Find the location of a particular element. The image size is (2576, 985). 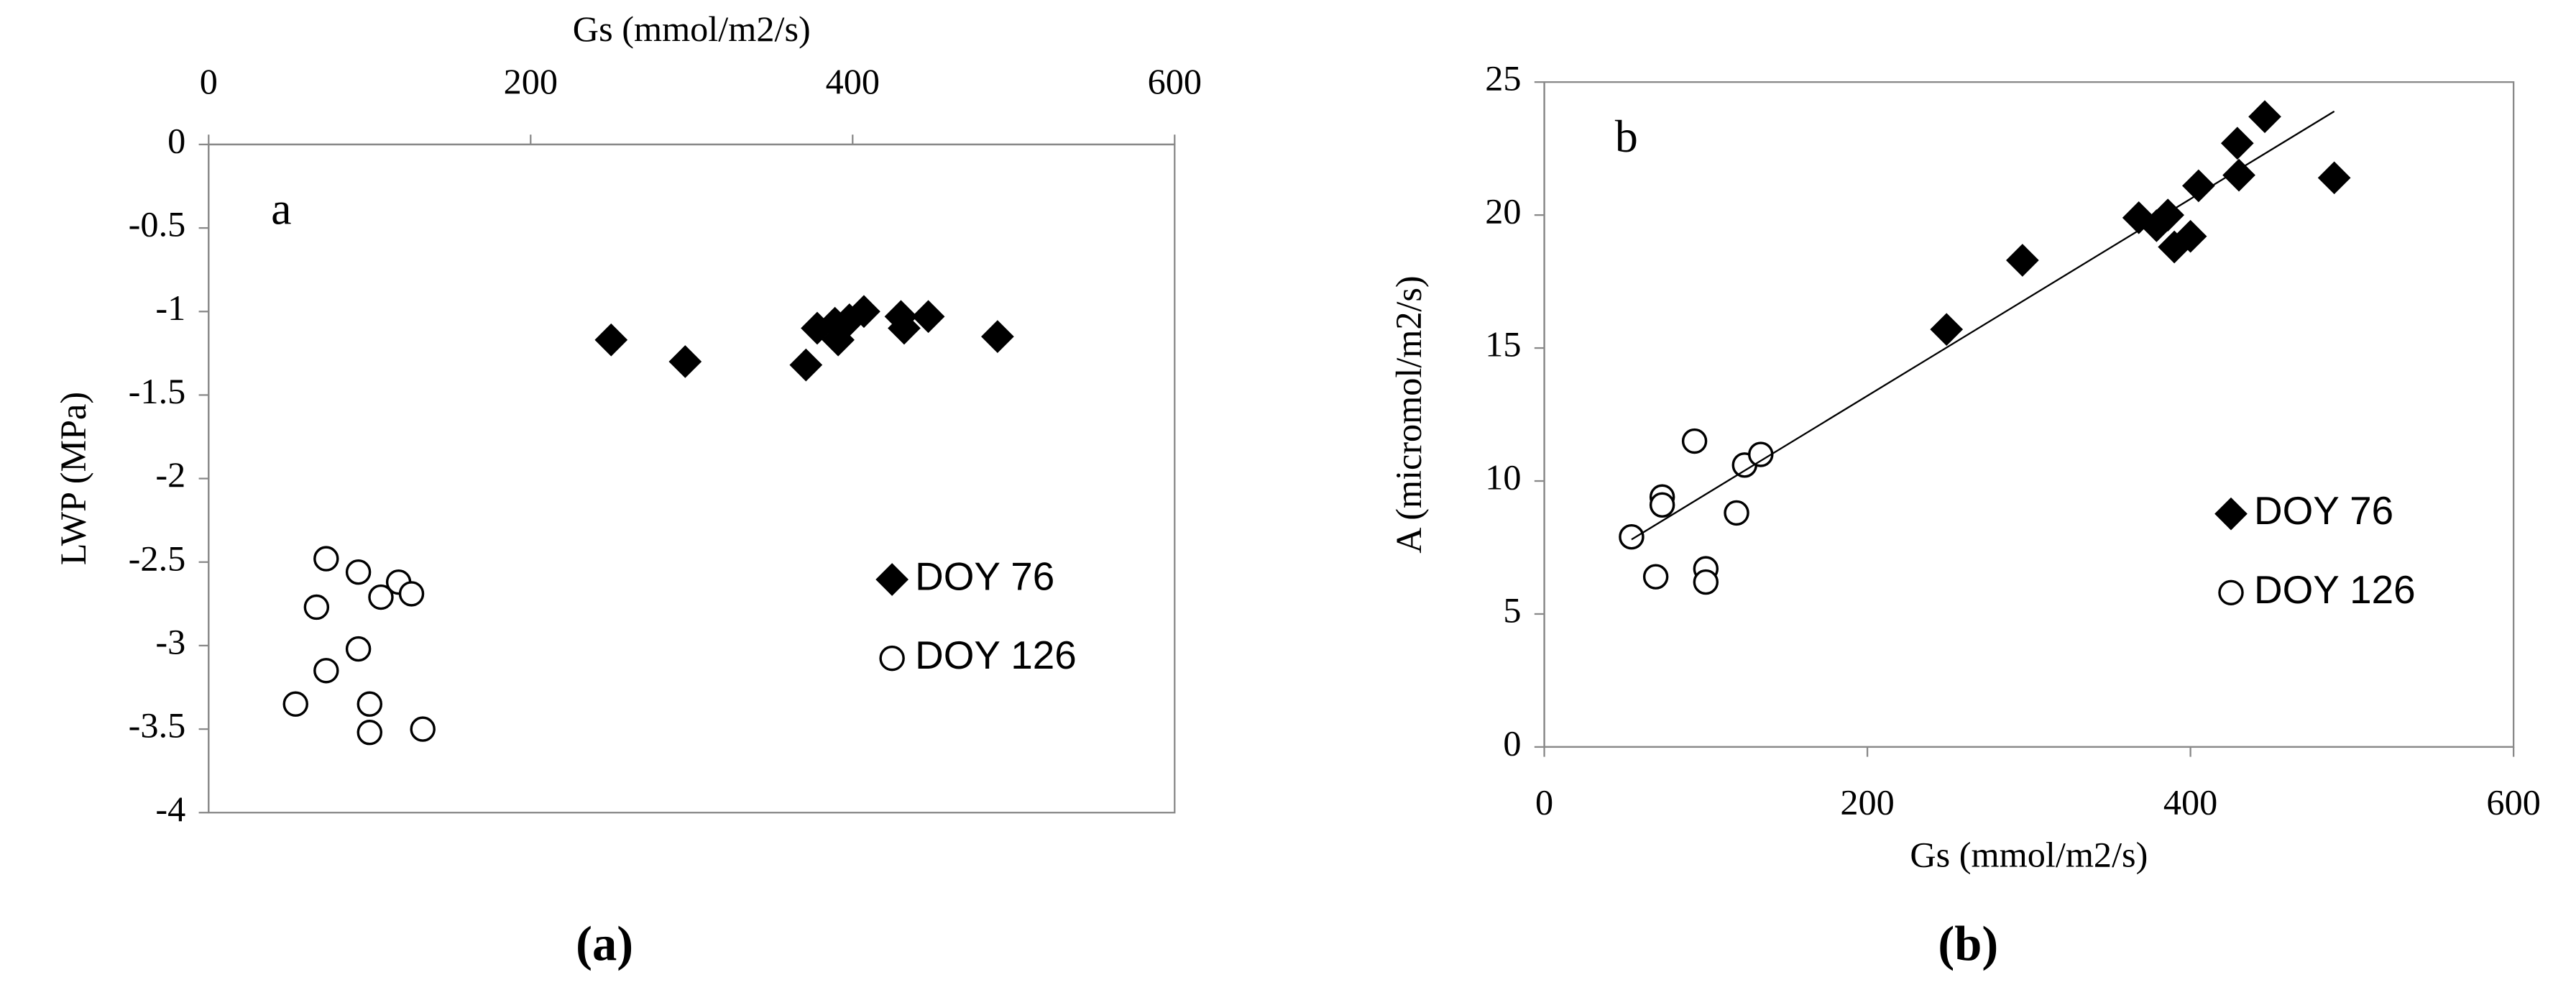

y-tick-label: 10 is located at coordinates (1503, 477).